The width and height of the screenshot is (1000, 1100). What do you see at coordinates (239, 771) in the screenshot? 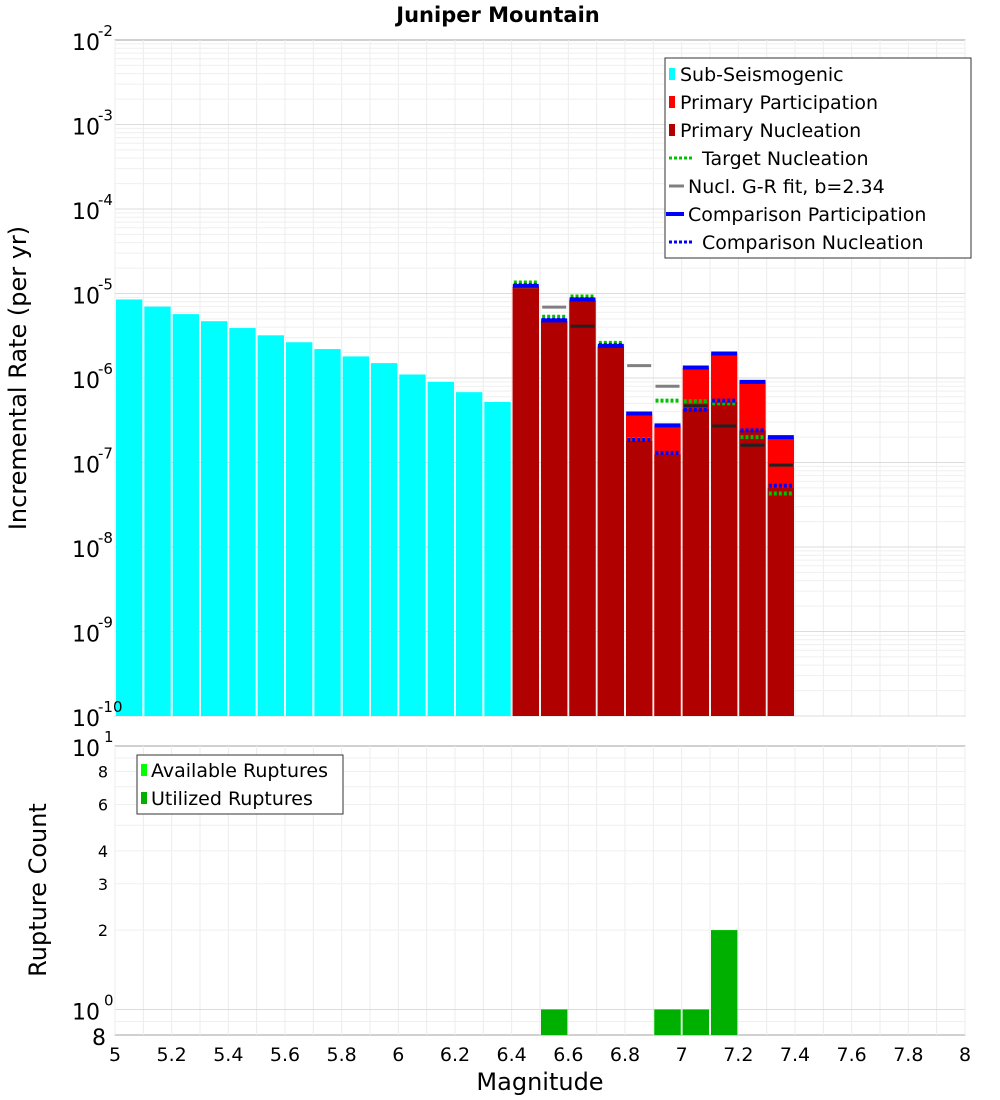
I see `legend-label: Available Ruptures` at bounding box center [239, 771].